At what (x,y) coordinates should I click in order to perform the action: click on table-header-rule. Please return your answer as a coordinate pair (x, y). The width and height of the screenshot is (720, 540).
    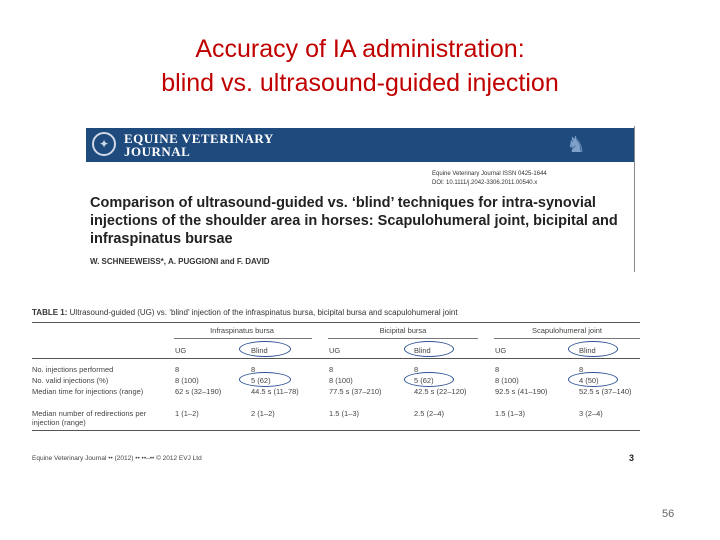
    Looking at the image, I should click on (336, 358).